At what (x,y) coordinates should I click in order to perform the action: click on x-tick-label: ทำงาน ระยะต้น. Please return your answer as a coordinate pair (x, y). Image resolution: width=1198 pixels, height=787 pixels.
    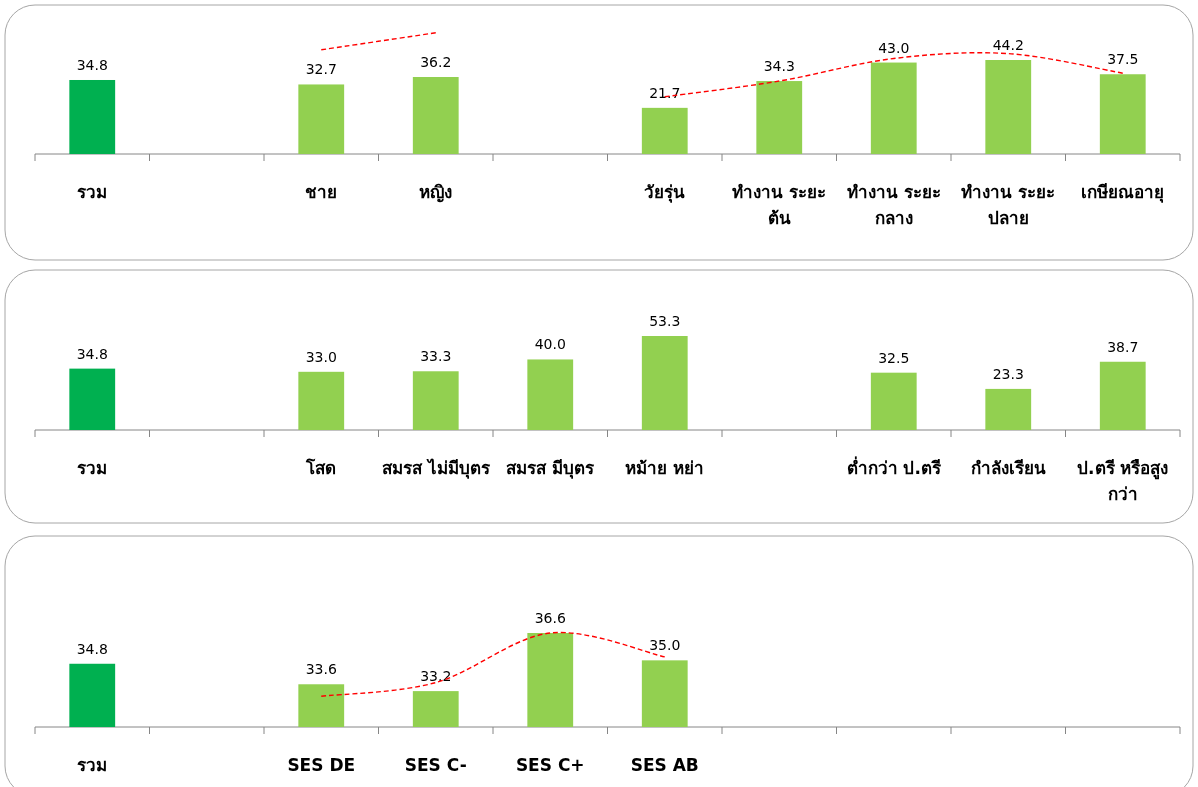
    Looking at the image, I should click on (779, 205).